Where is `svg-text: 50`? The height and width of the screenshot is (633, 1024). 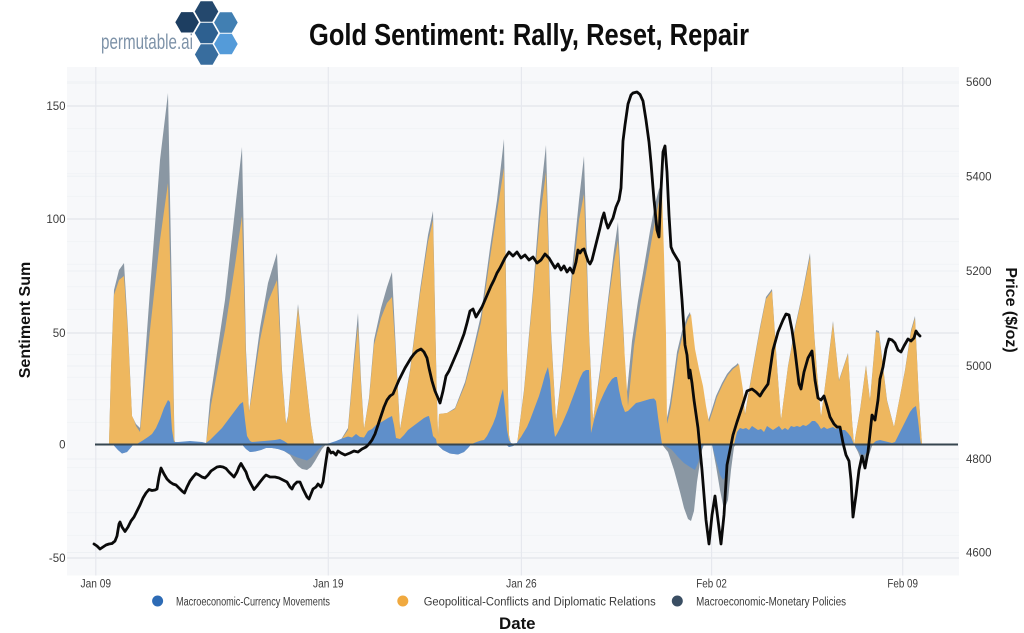
svg-text: 50 is located at coordinates (59, 334).